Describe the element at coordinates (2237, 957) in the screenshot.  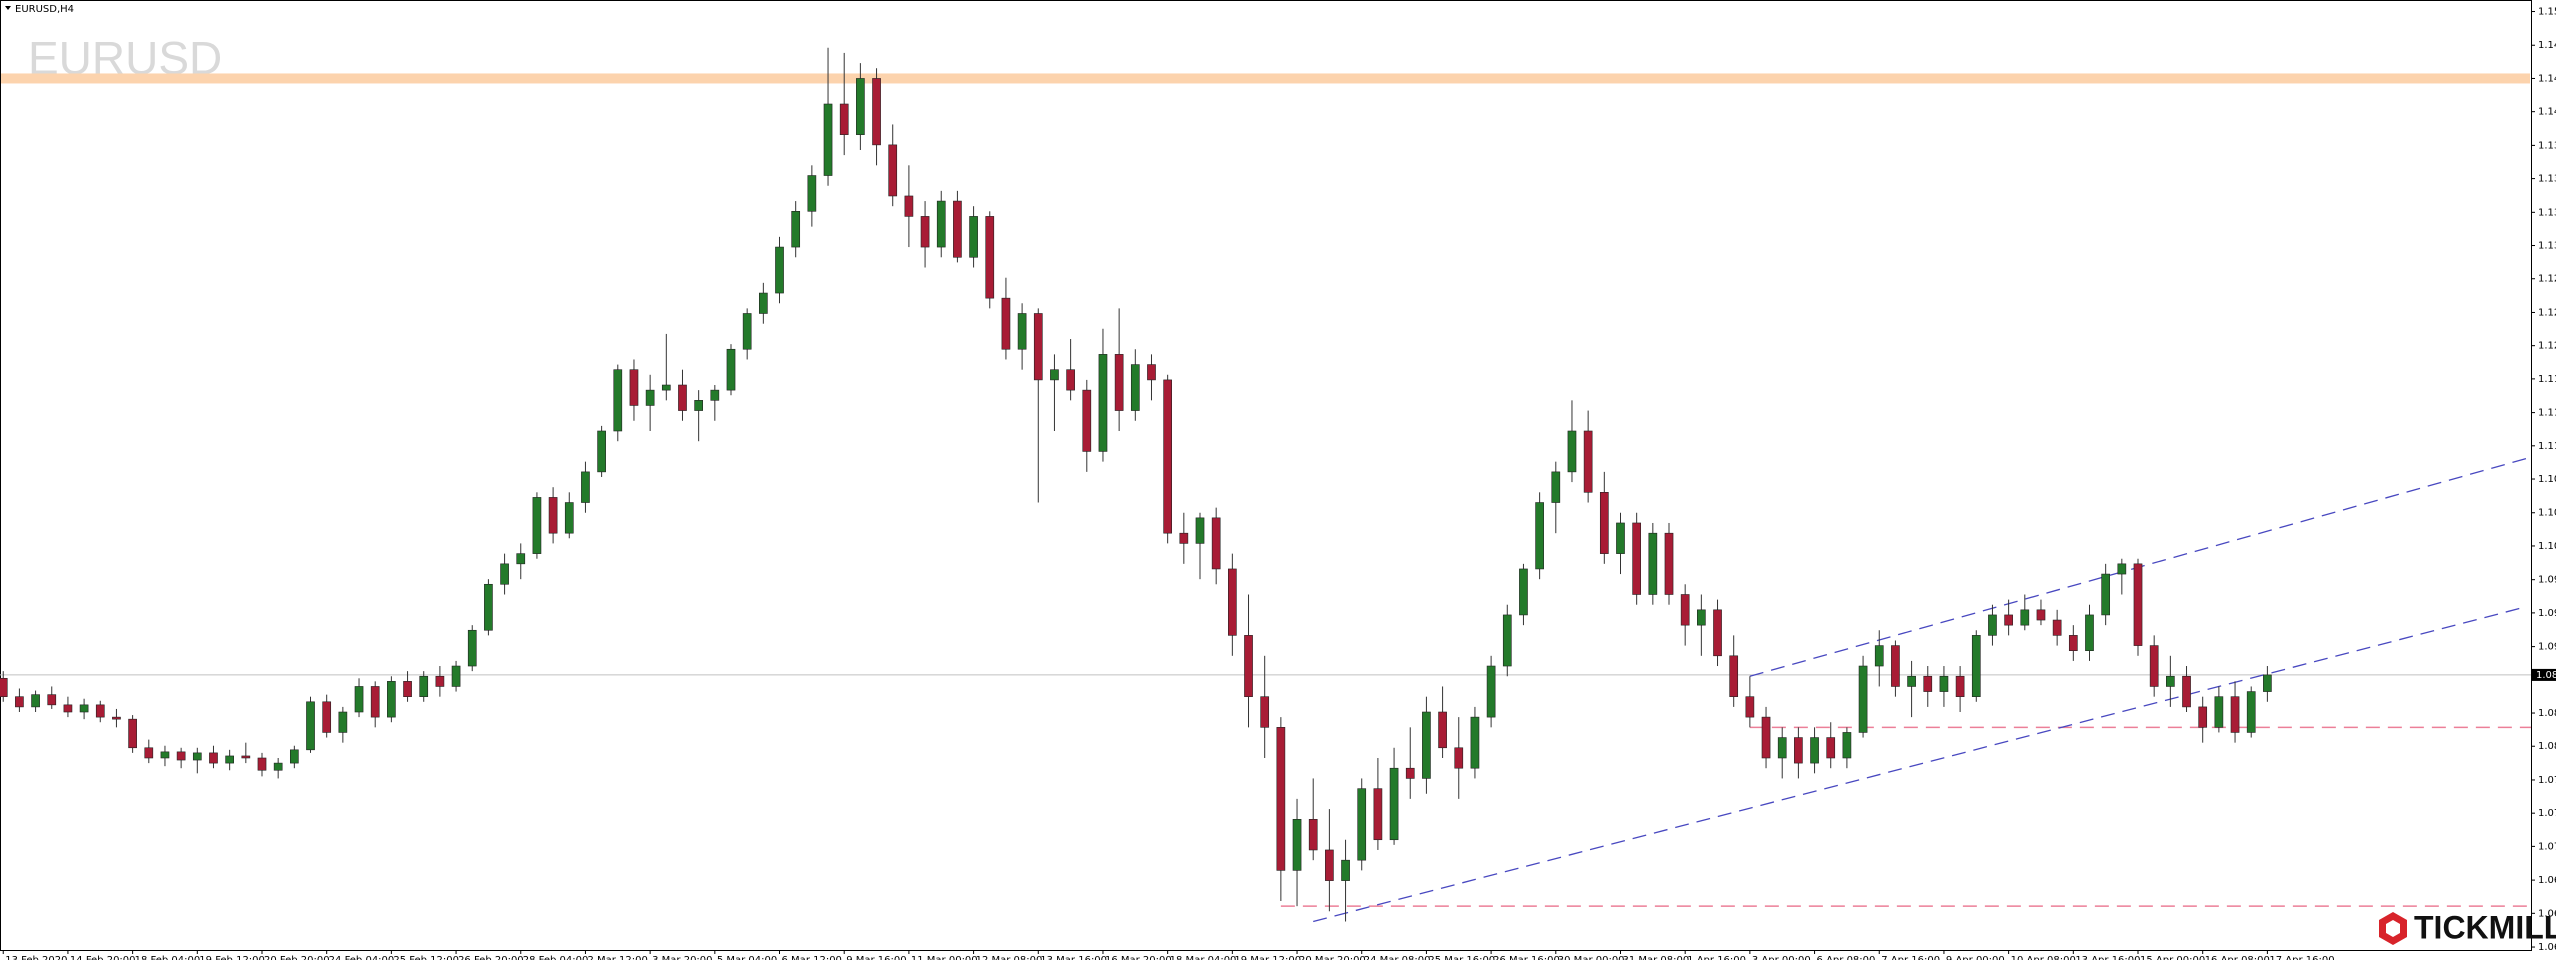
I see `x-tick-label: 16 Apr 08:00` at that location.